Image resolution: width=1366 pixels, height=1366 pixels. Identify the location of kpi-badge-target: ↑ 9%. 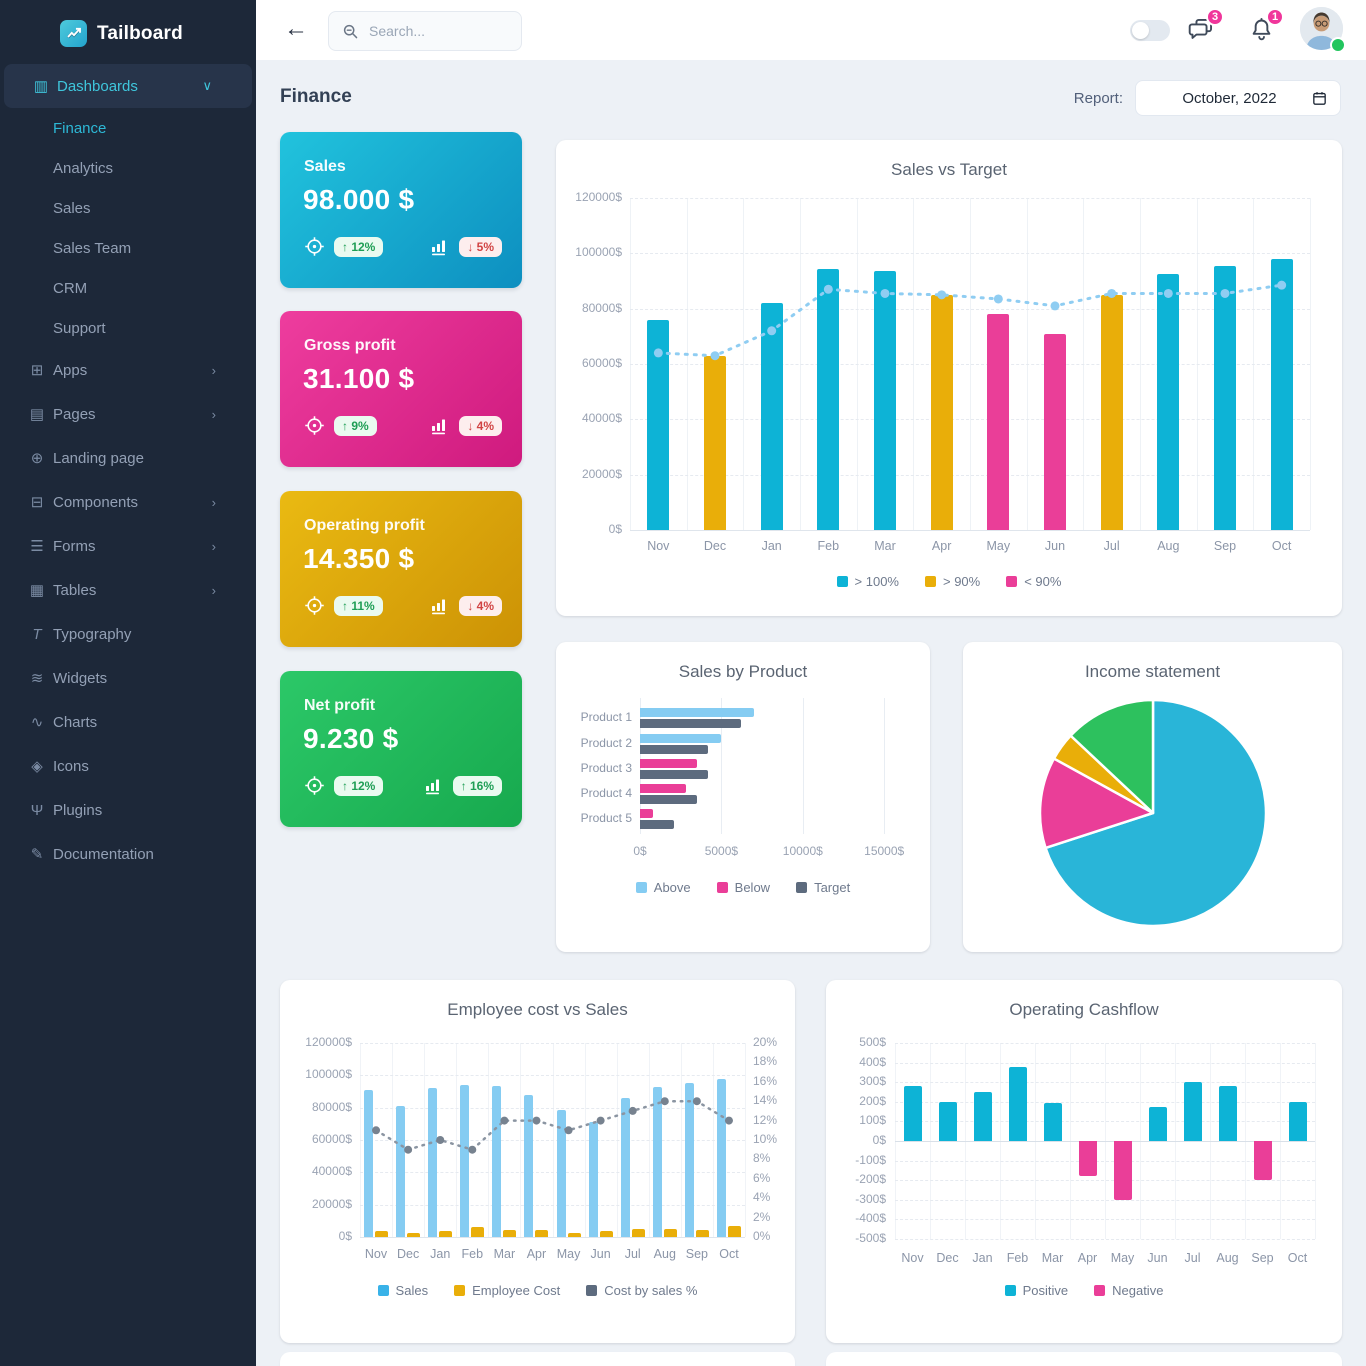
(355, 425).